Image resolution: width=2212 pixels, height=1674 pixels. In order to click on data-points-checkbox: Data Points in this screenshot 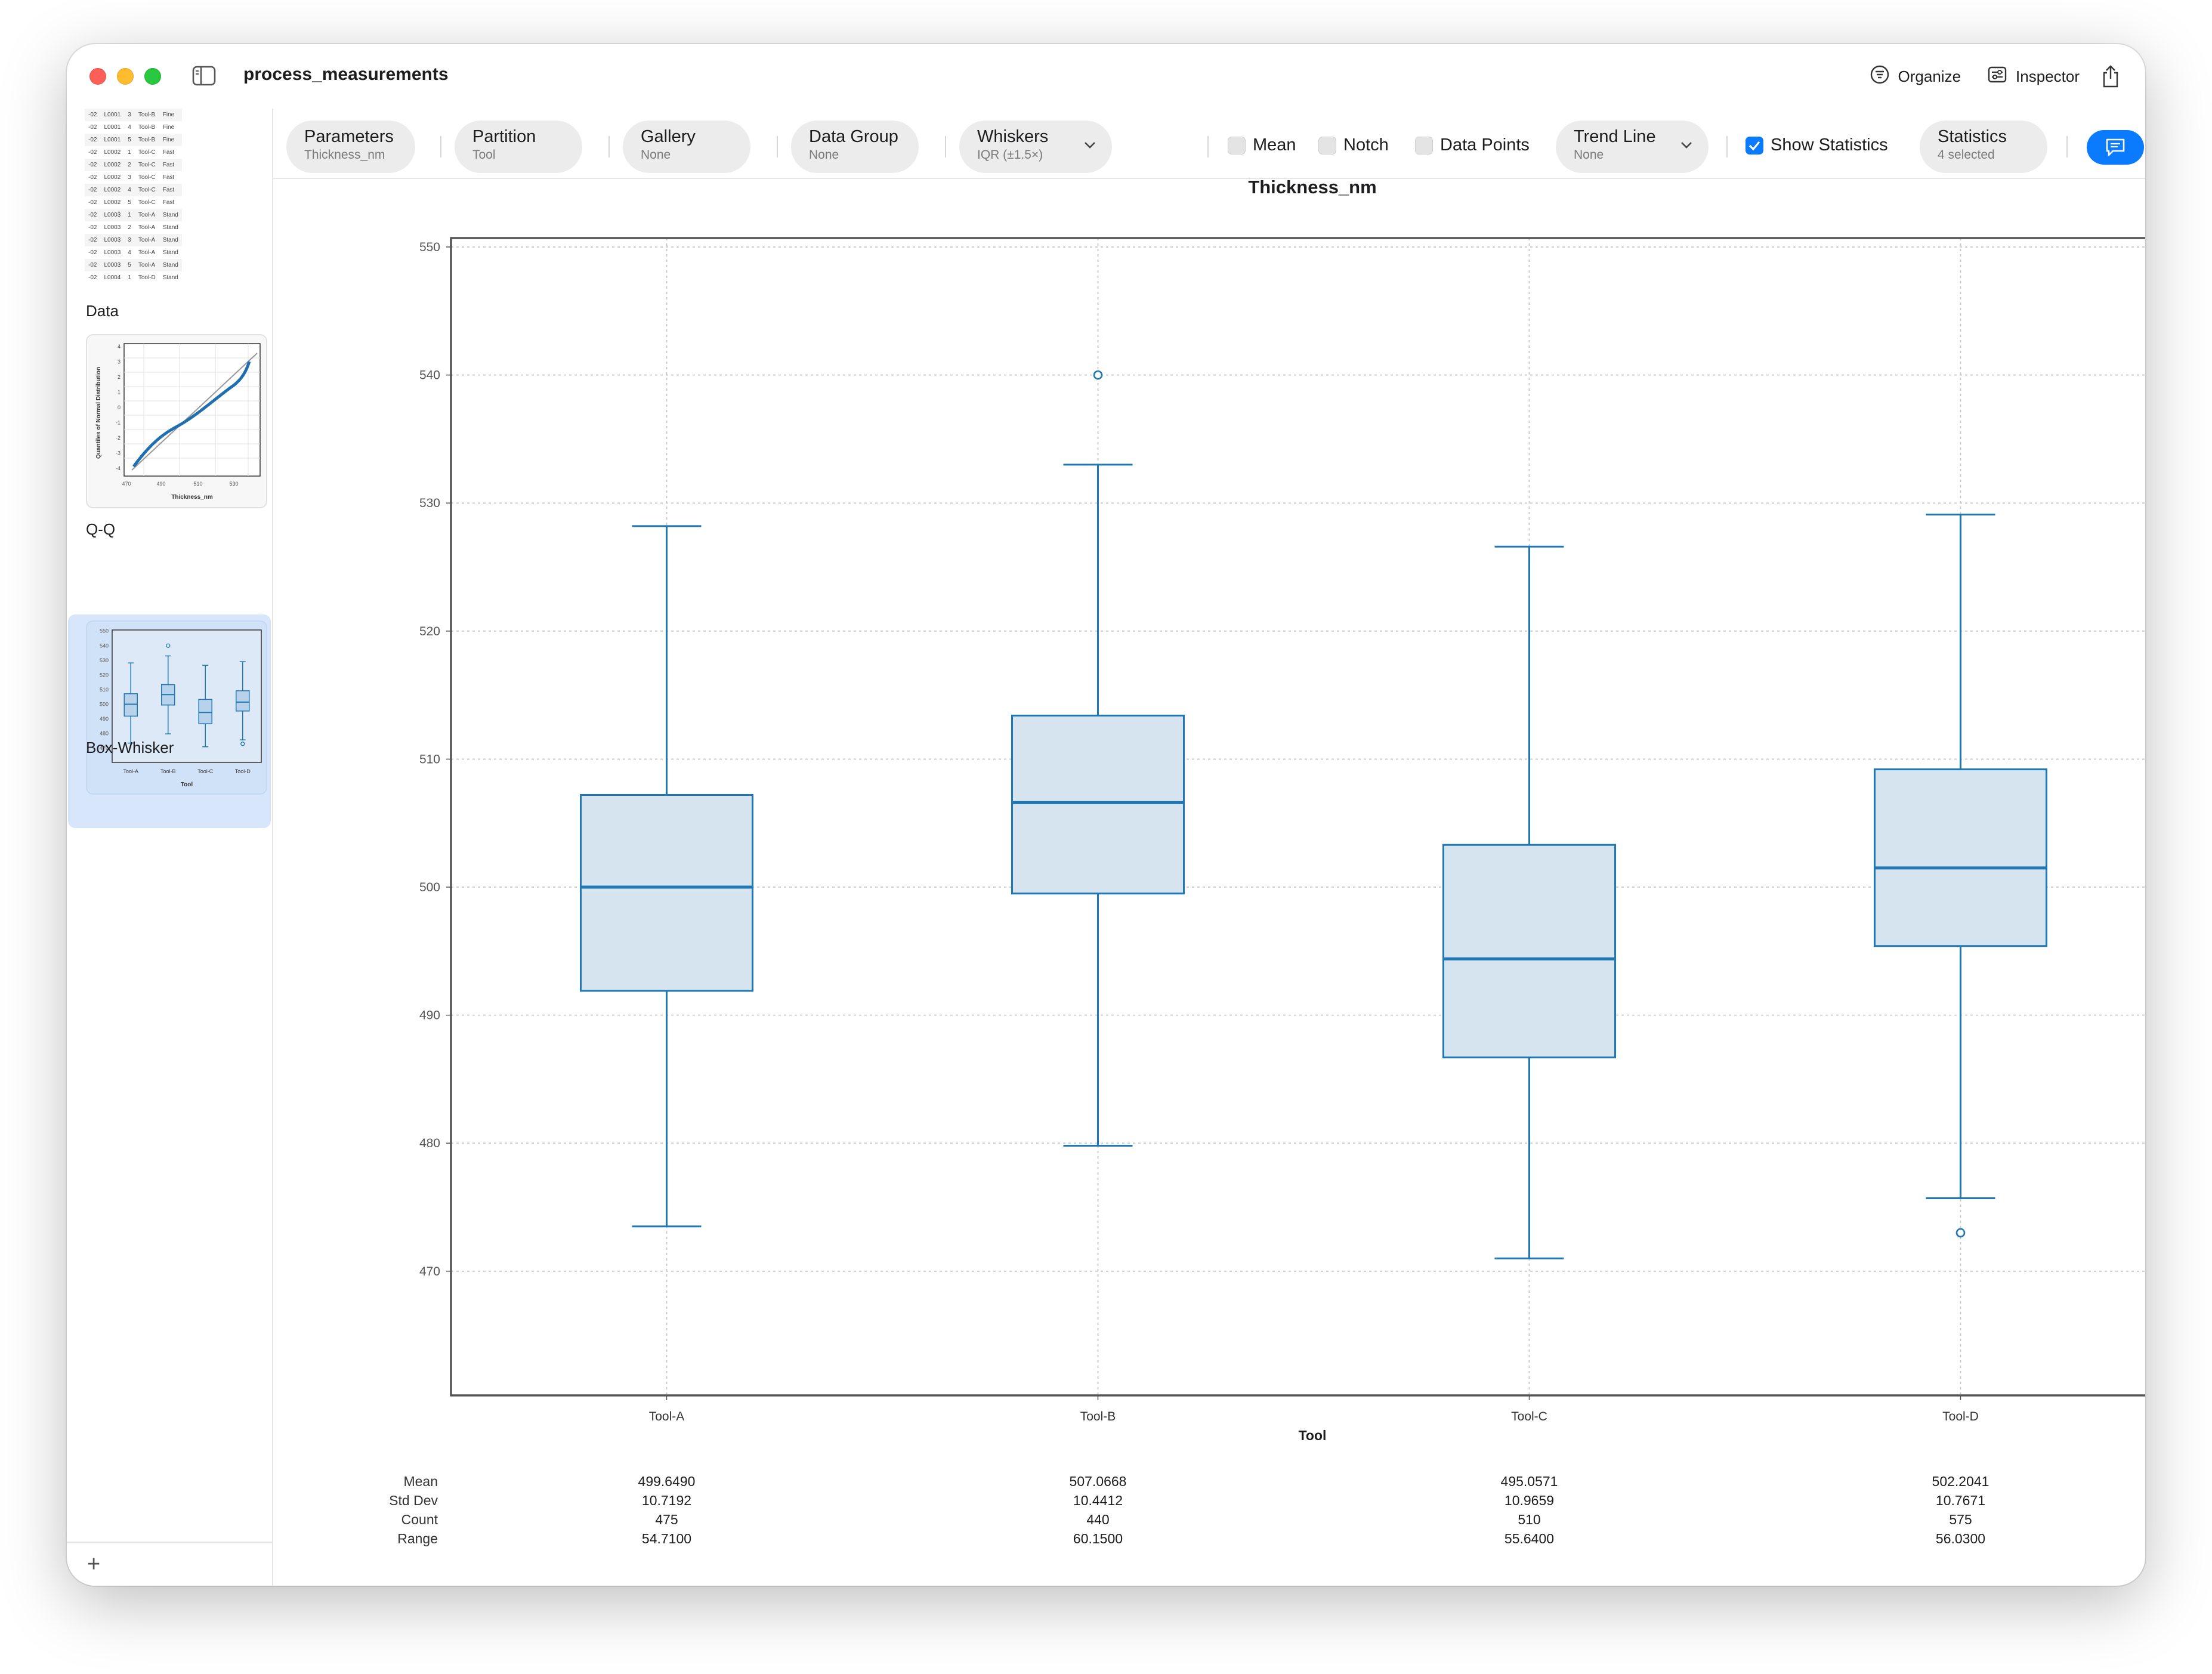, I will do `click(1472, 145)`.